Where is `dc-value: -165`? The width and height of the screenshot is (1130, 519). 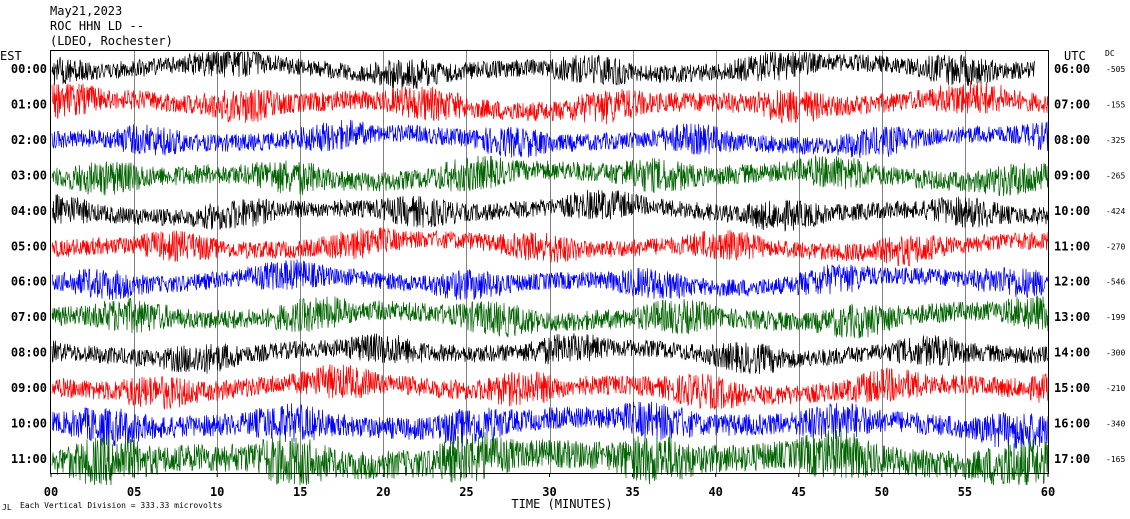 dc-value: -165 is located at coordinates (1115, 459).